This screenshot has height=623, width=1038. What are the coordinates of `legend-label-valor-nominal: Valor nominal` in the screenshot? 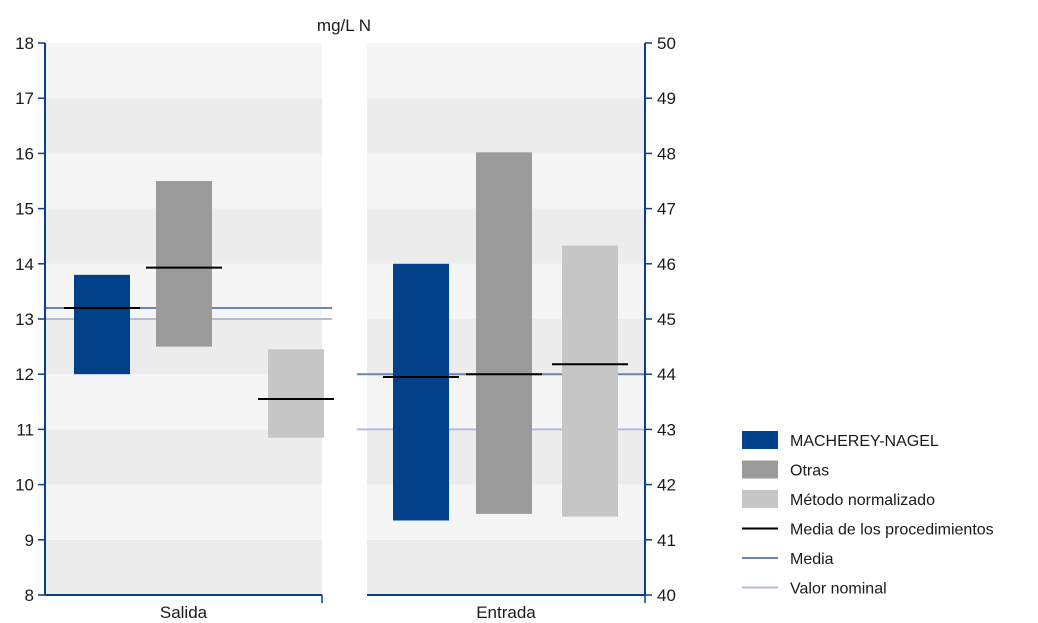 It's located at (838, 589).